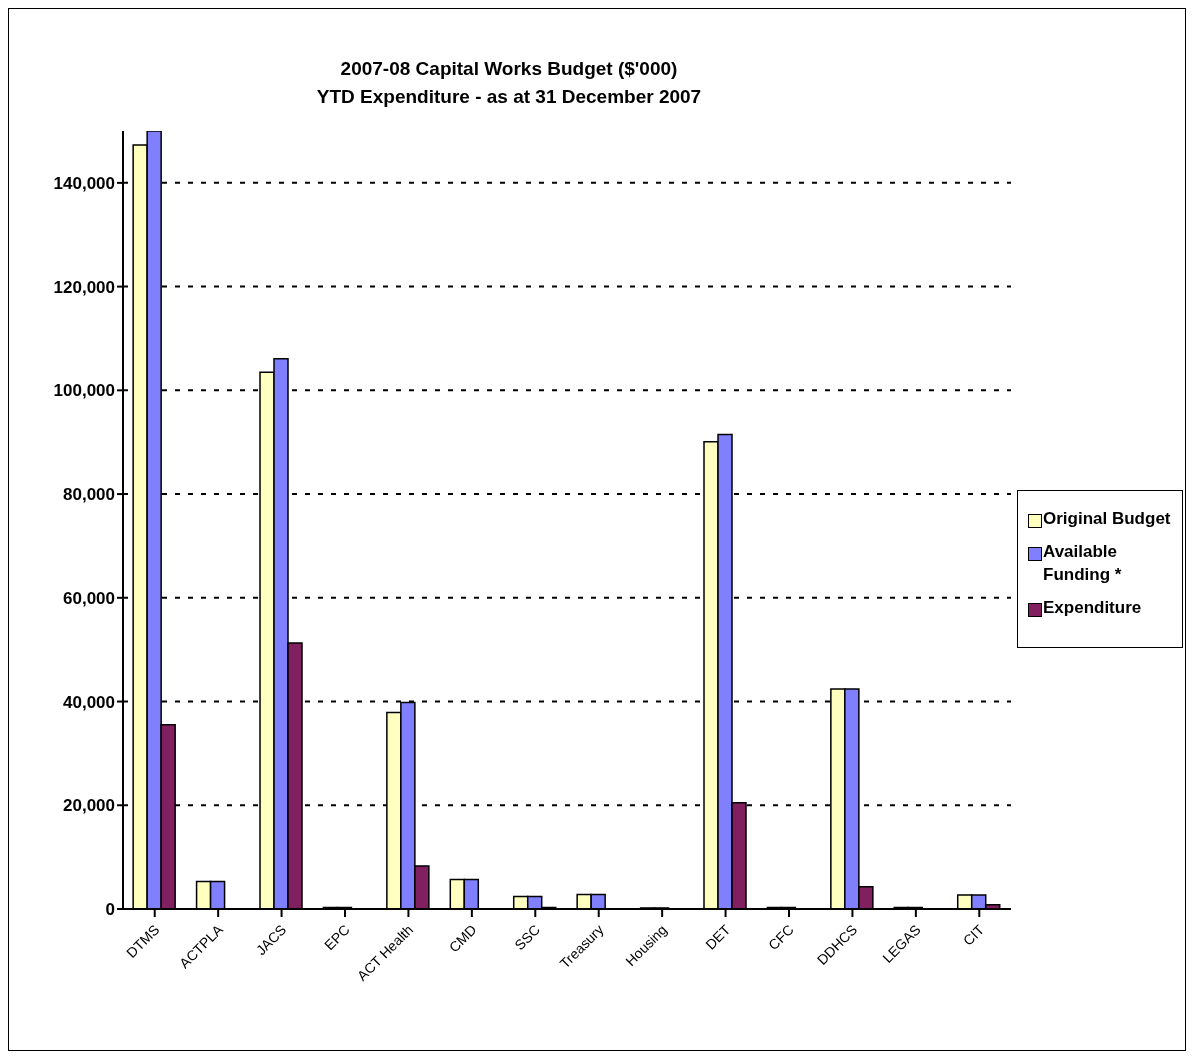 Image resolution: width=1196 pixels, height=1061 pixels. I want to click on legend-label: Original Budget, so click(1107, 519).